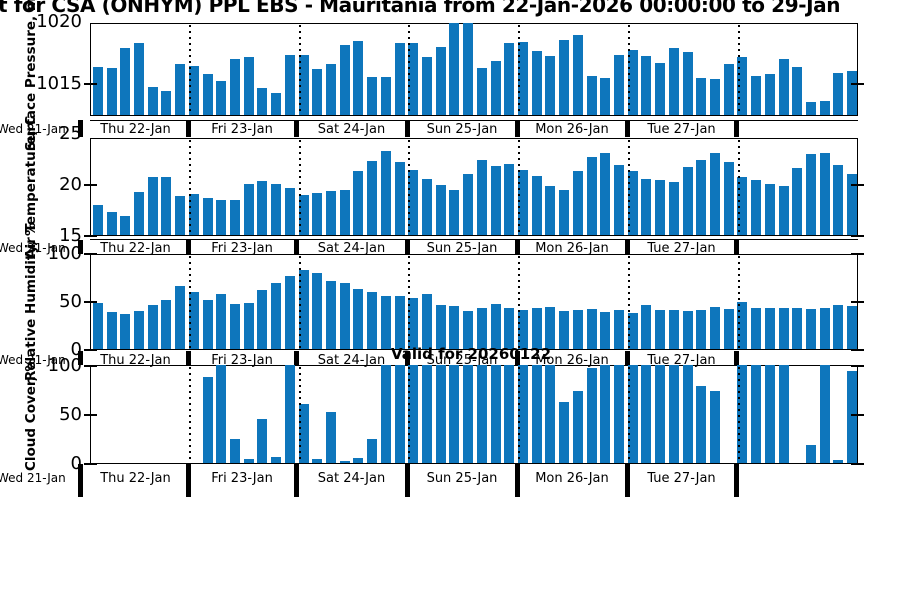  What do you see at coordinates (462, 129) in the screenshot?
I see `day-label: Sun 25-Jan` at bounding box center [462, 129].